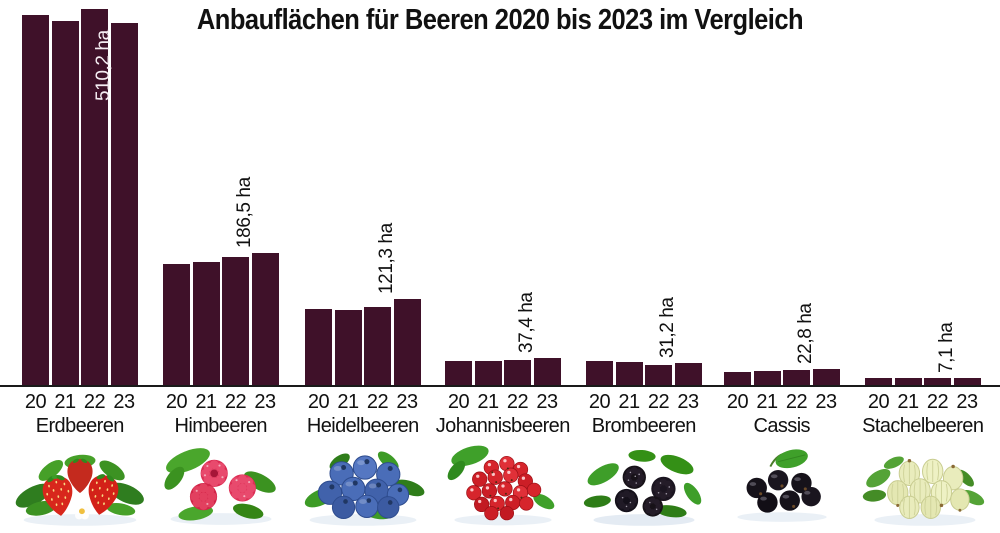  Describe the element at coordinates (782, 426) in the screenshot. I see `category-label: Cassis` at that location.